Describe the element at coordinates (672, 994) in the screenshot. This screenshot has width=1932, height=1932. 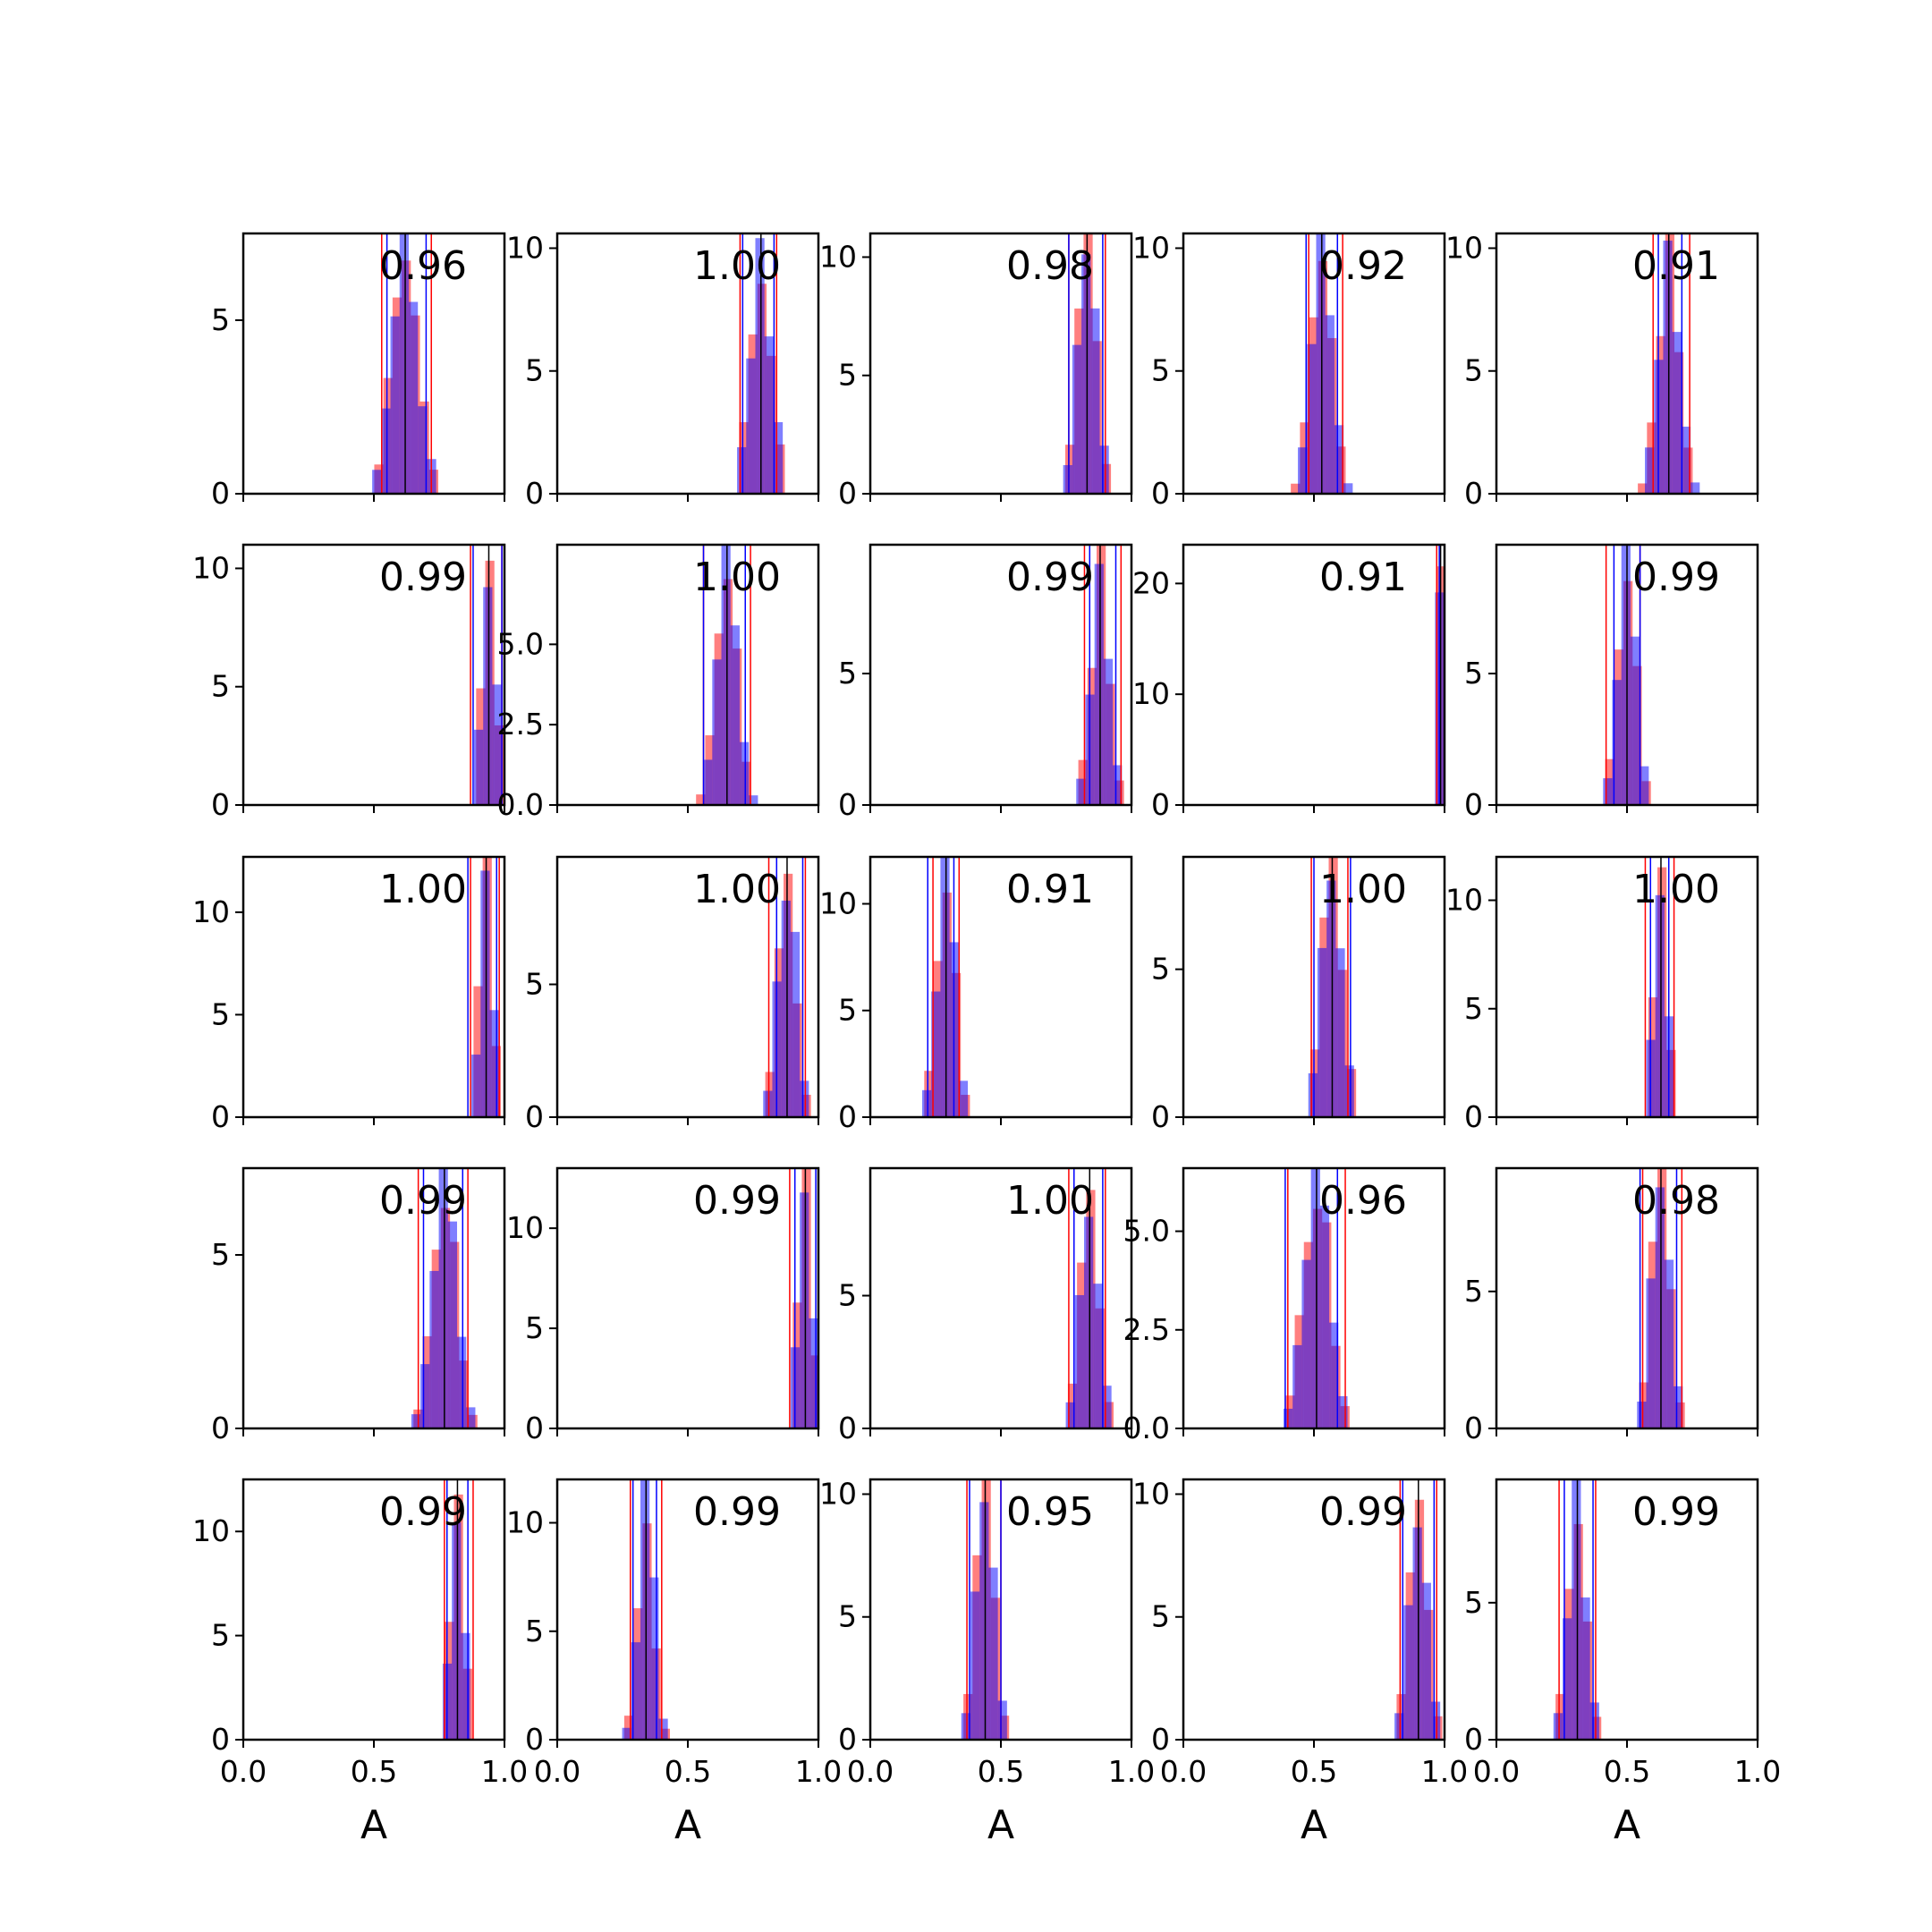
I see `panel-12: 1.00 0 5` at that location.